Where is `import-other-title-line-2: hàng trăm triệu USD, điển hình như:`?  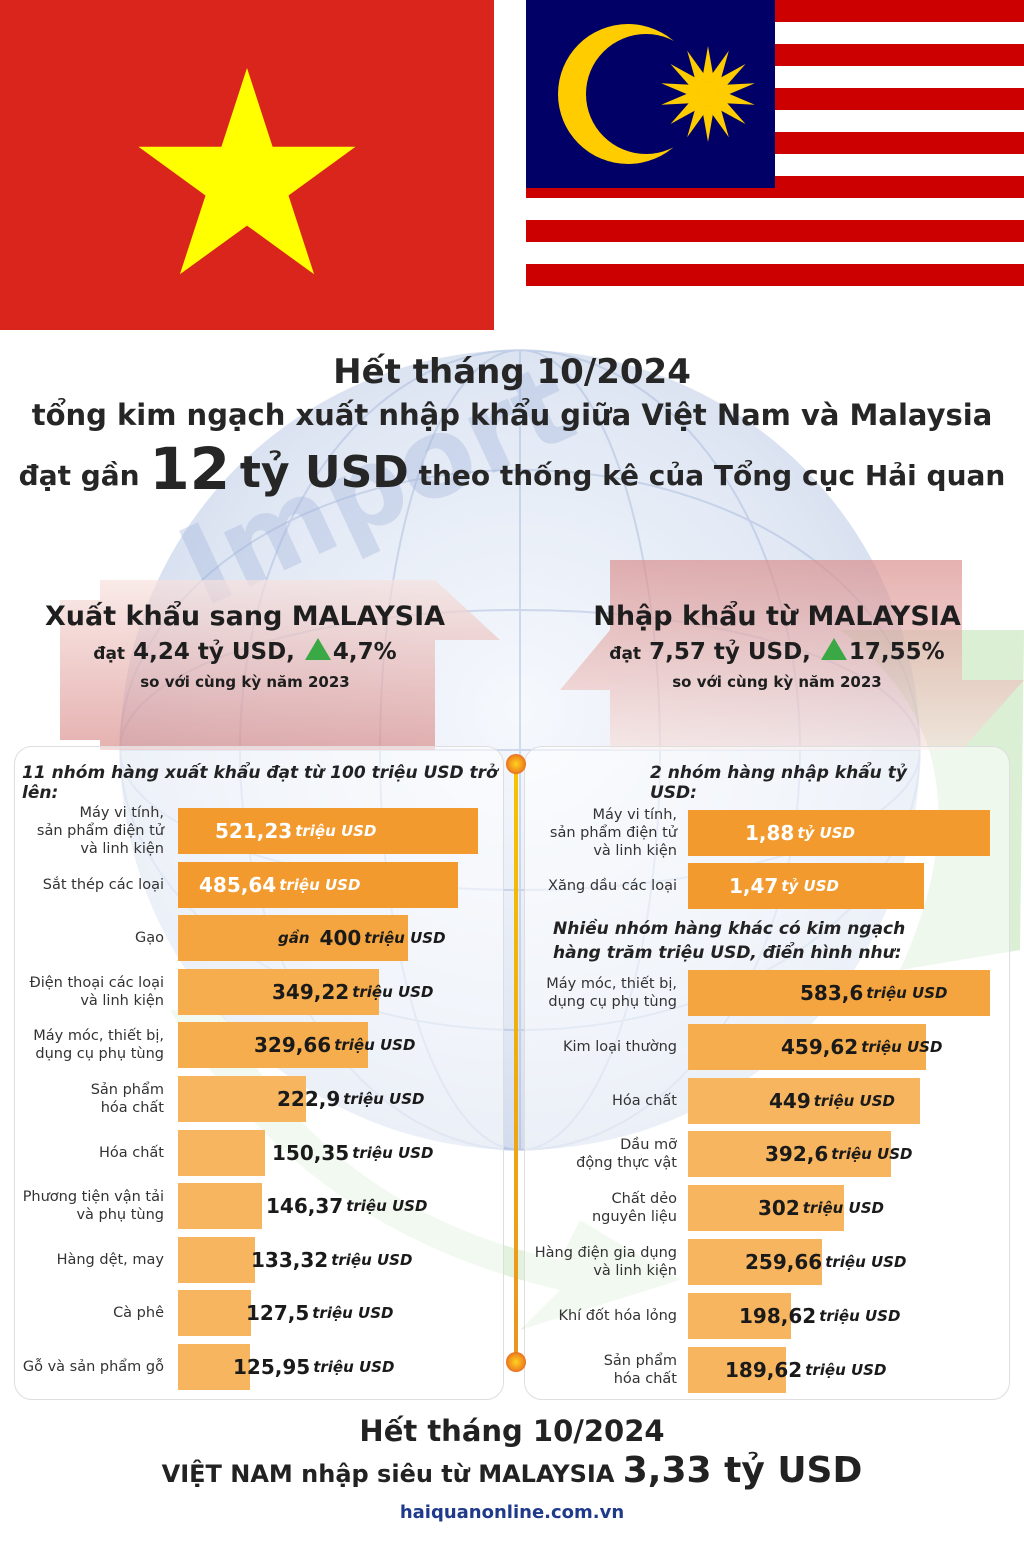
import-other-title-line-2: hàng trăm triệu USD, điển hình như: is located at coordinates (727, 953).